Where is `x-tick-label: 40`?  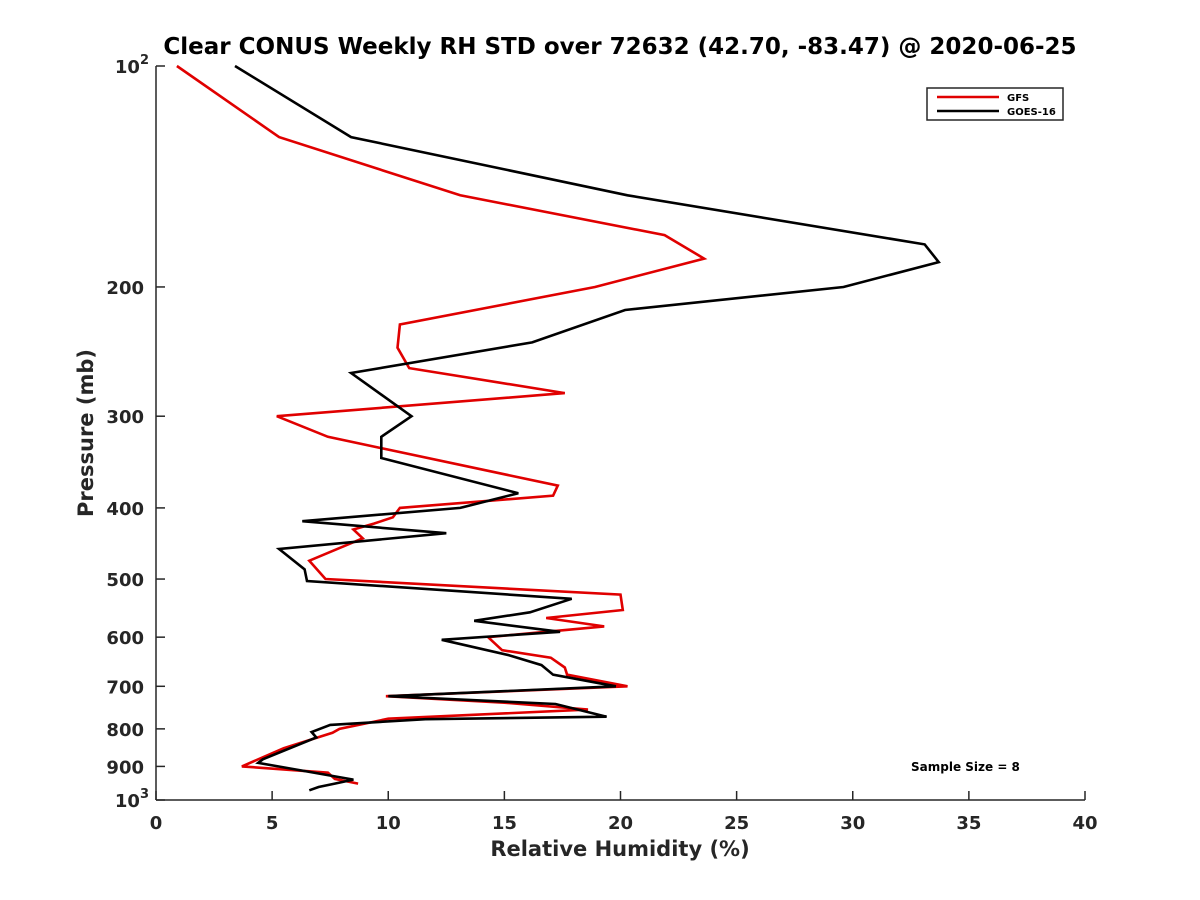
x-tick-label: 40 is located at coordinates (1084, 823).